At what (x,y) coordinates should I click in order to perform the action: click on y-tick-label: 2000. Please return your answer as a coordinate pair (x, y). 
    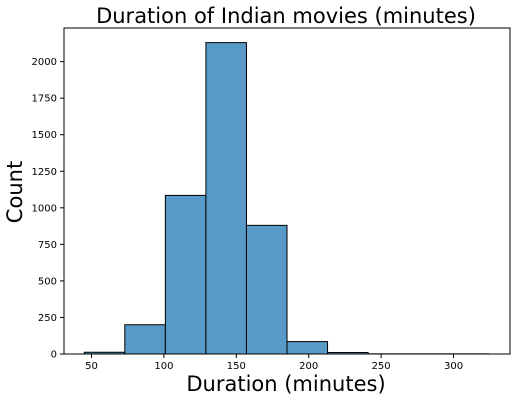
    Looking at the image, I should click on (44, 62).